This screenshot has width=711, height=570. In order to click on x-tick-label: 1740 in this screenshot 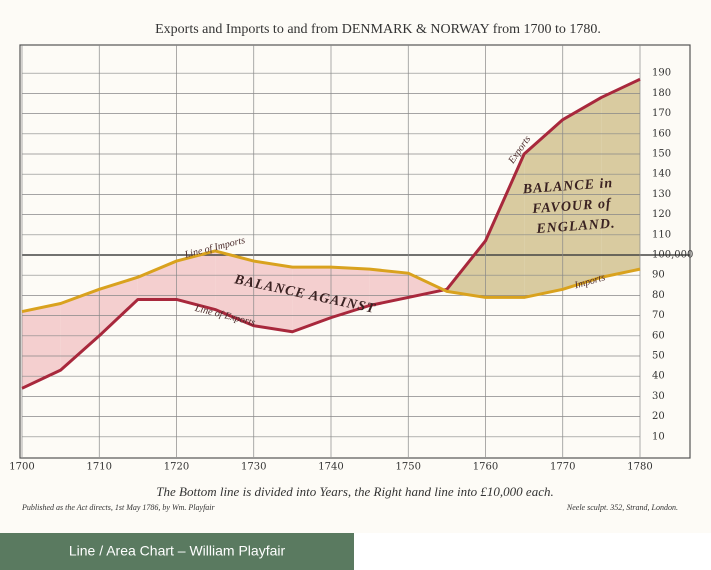, I will do `click(330, 467)`.